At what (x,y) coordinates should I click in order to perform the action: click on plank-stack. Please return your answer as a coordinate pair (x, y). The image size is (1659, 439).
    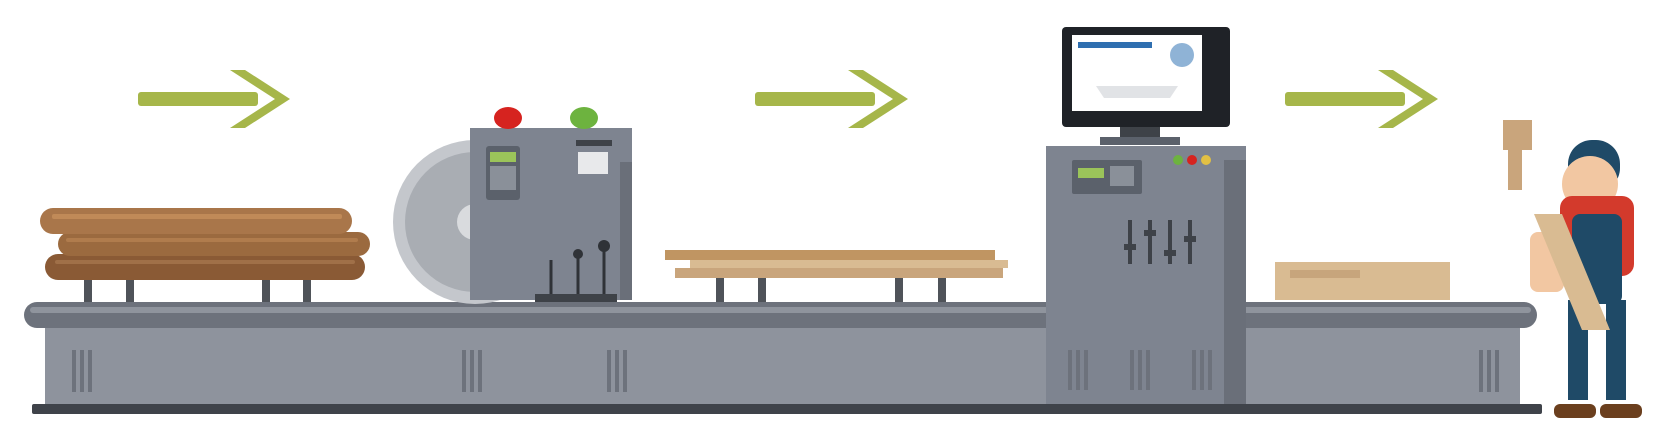
    Looking at the image, I should click on (836, 276).